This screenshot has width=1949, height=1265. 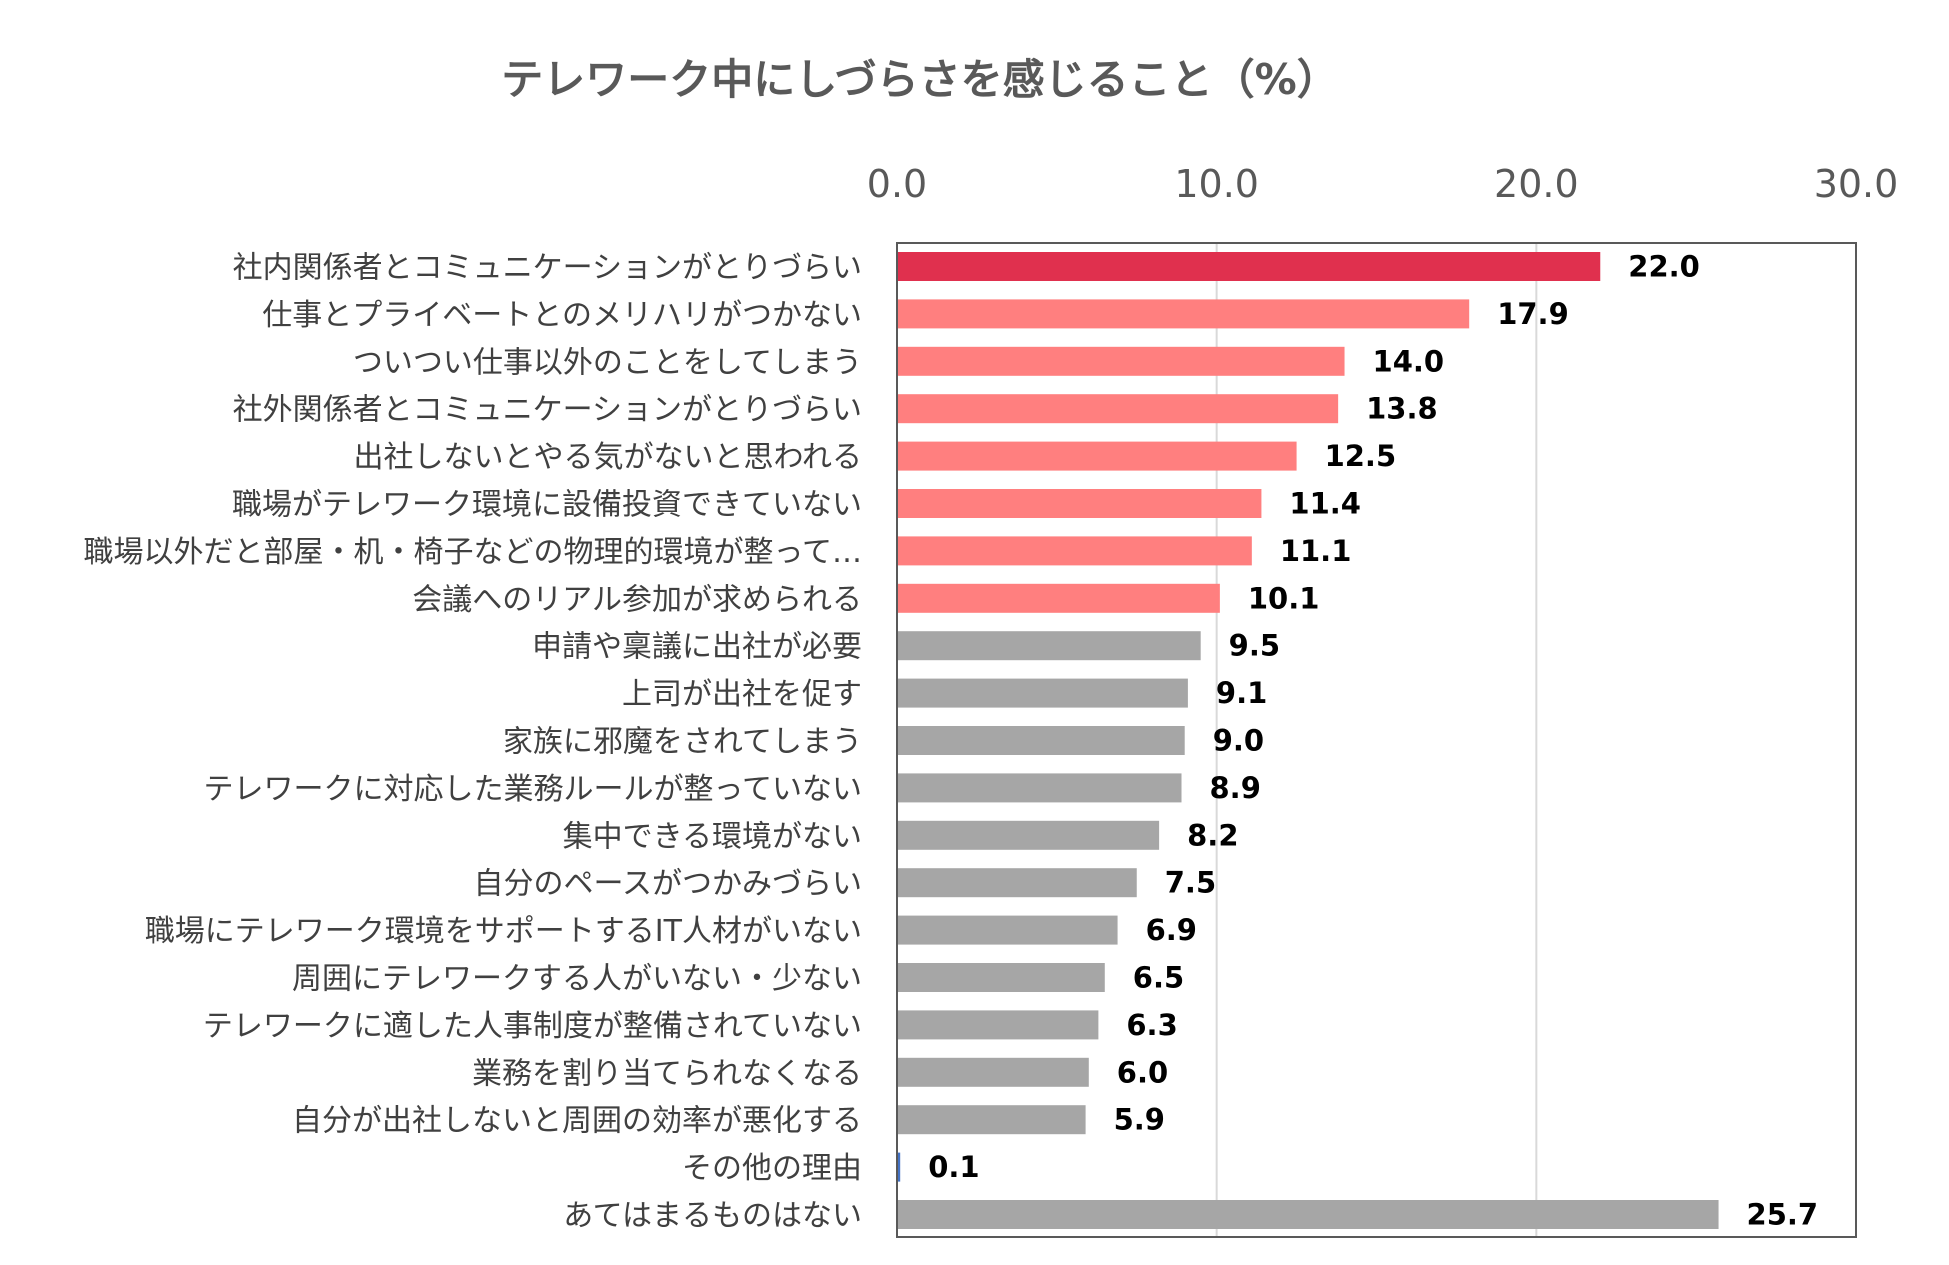 I want to click on data-label: 11.4, so click(x=1325, y=504).